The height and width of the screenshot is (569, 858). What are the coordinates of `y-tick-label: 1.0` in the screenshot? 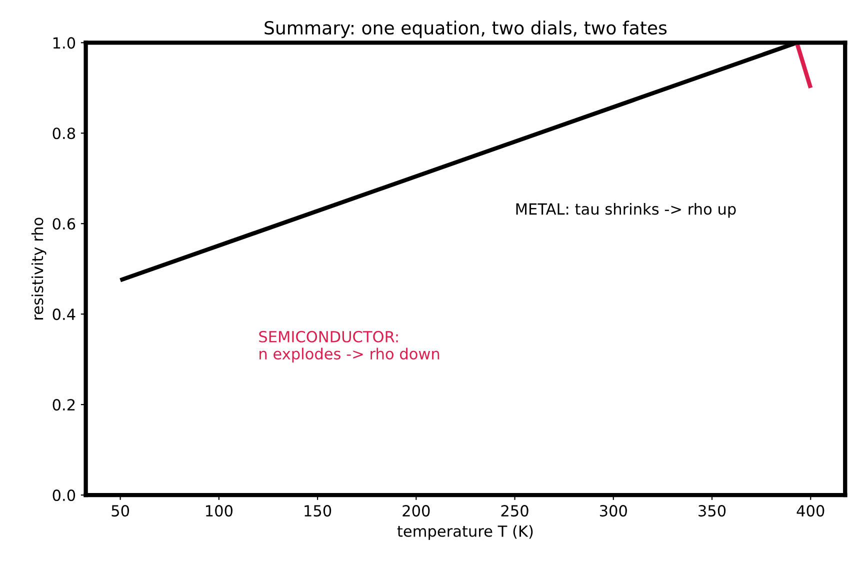 It's located at (64, 43).